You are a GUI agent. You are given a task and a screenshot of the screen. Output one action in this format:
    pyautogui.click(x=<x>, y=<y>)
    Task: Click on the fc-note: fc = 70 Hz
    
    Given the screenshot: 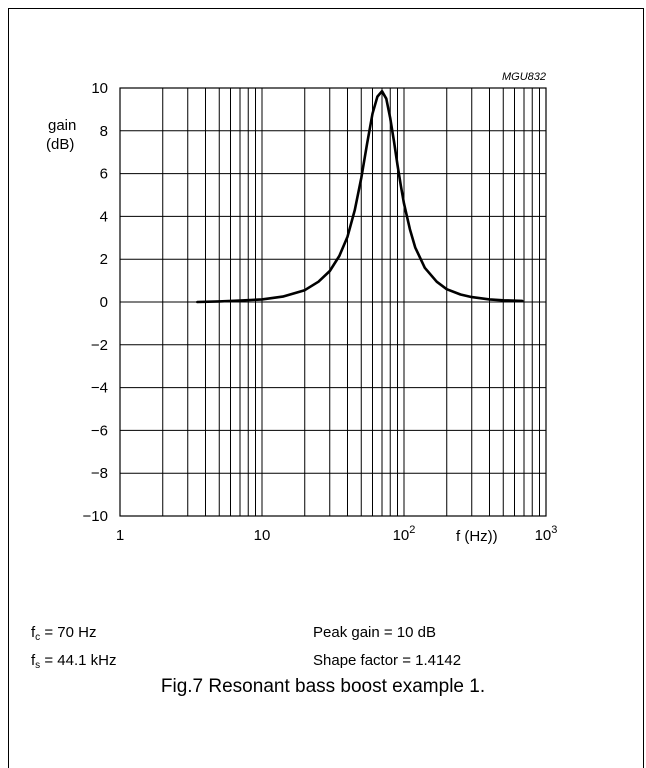 What is the action you would take?
    pyautogui.click(x=64, y=633)
    